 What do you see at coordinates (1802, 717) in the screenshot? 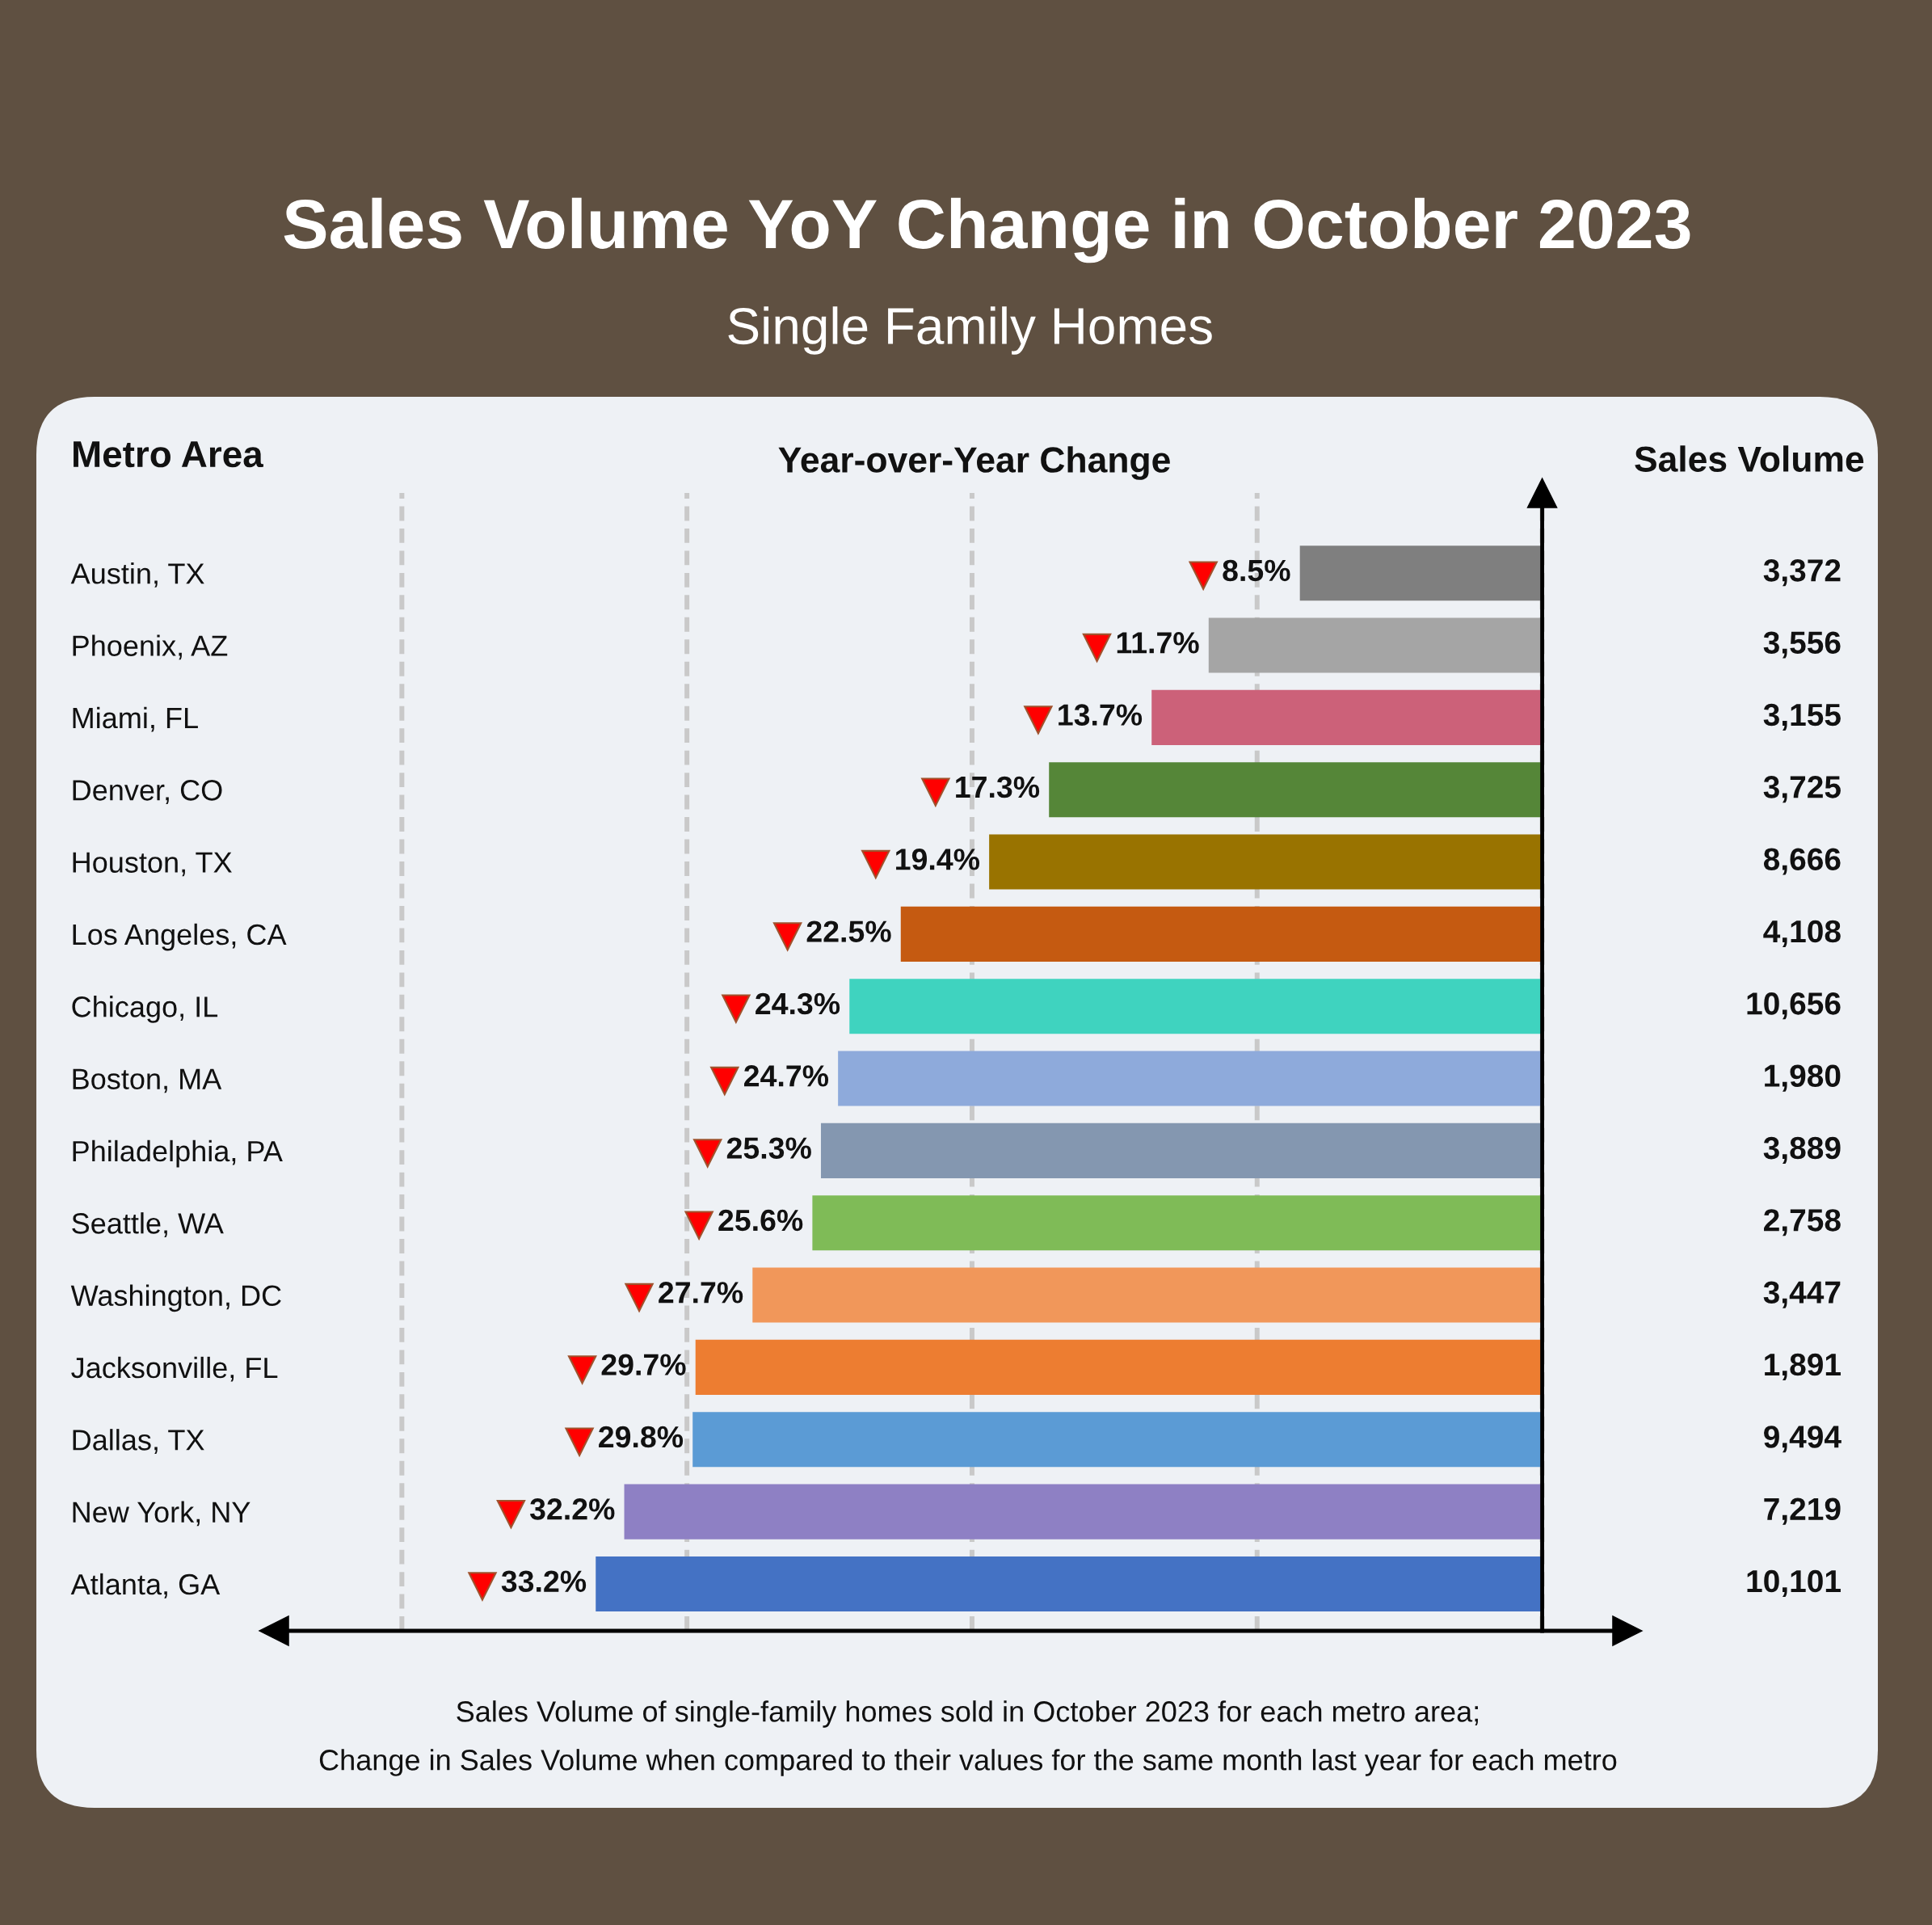
I see `data-label: 3,155` at bounding box center [1802, 717].